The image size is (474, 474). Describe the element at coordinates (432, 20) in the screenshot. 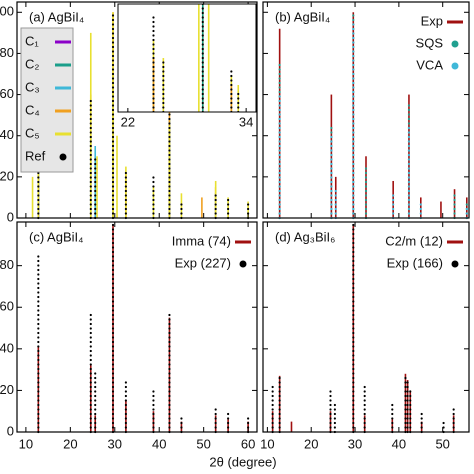

I see `legend-label: Exp` at that location.